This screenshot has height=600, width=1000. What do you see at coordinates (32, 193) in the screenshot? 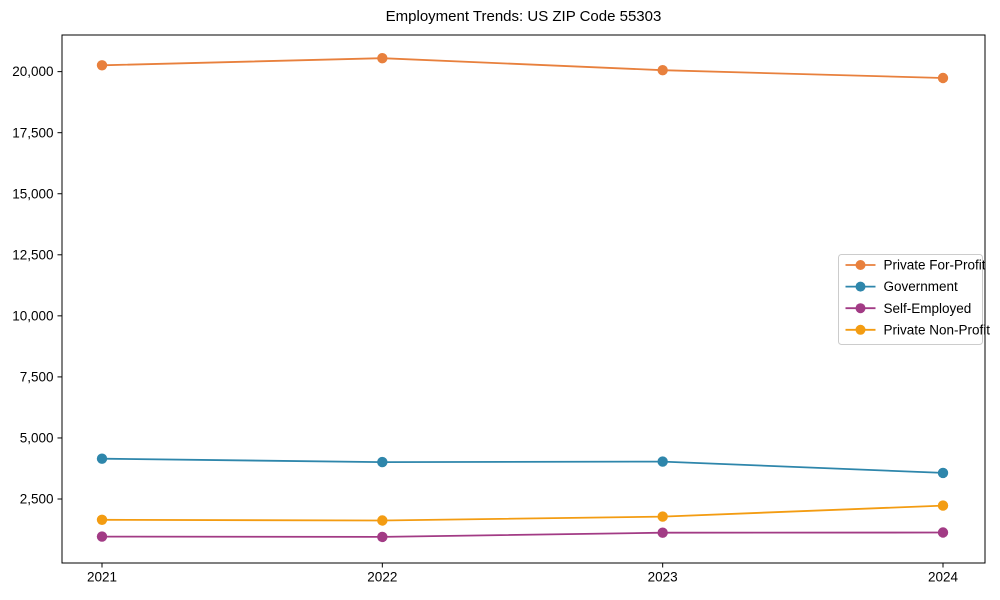
I see `y-axis-tick-label: 15,000` at bounding box center [32, 193].